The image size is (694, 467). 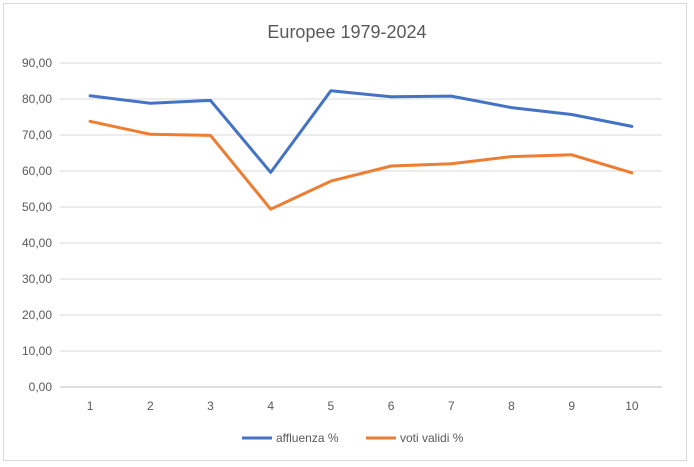 What do you see at coordinates (331, 406) in the screenshot?
I see `x-tick-label: 5` at bounding box center [331, 406].